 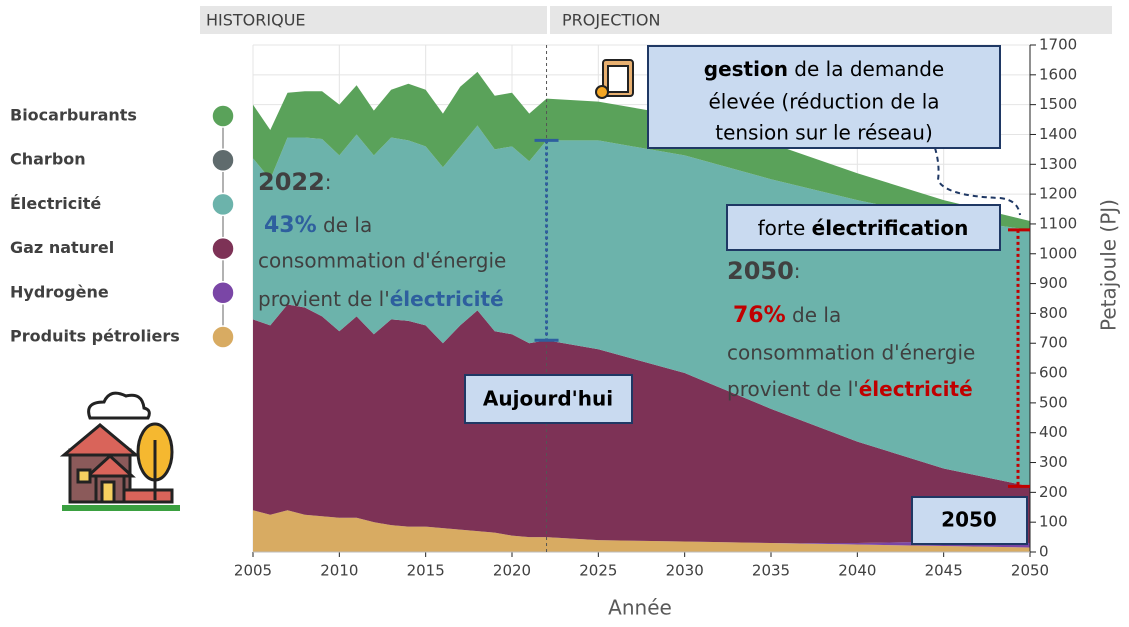 I want to click on y-tick-label: 0, so click(x=1044, y=552).